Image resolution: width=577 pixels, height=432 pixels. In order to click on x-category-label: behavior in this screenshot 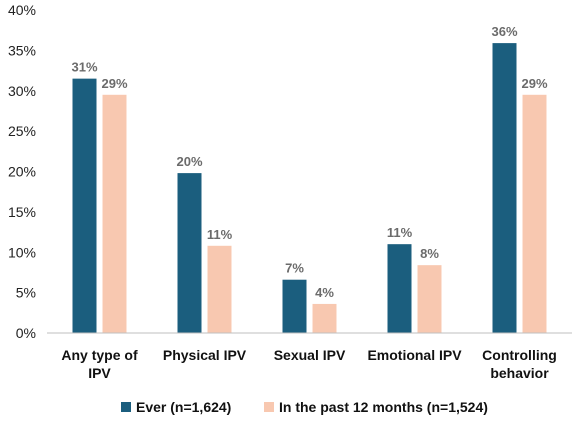, I will do `click(519, 373)`.